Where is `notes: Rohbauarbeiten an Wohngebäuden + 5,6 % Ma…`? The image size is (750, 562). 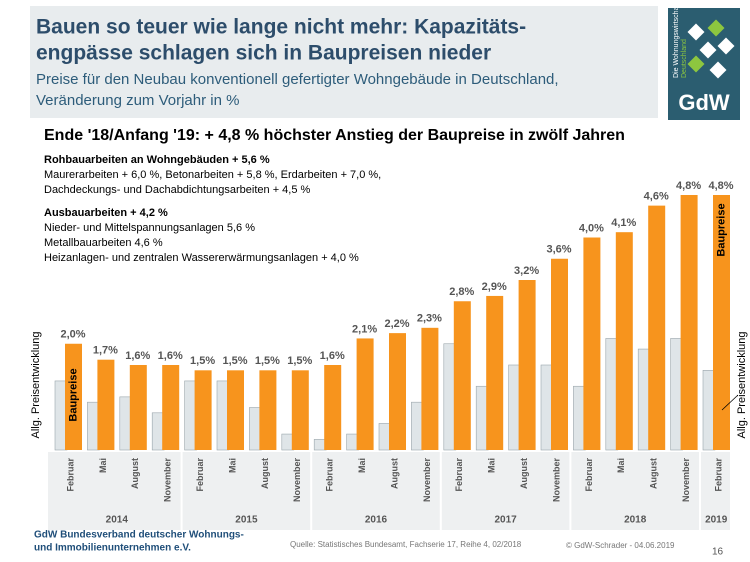 notes: Rohbauarbeiten an Wohngebäuden + 5,6 % Ma… is located at coordinates (212, 209).